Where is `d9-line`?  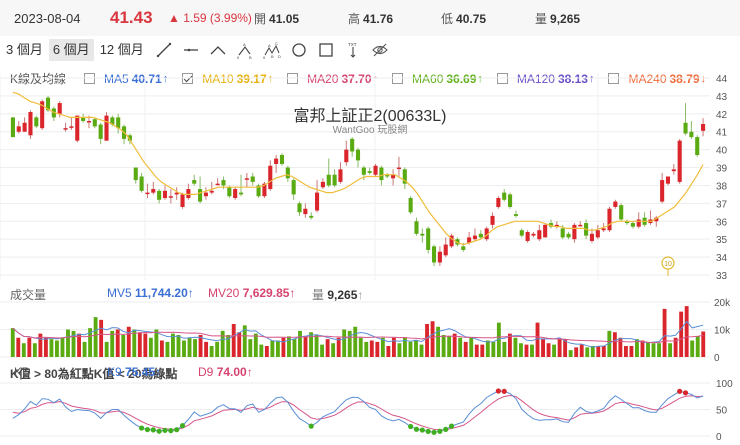
d9-line is located at coordinates (358, 412).